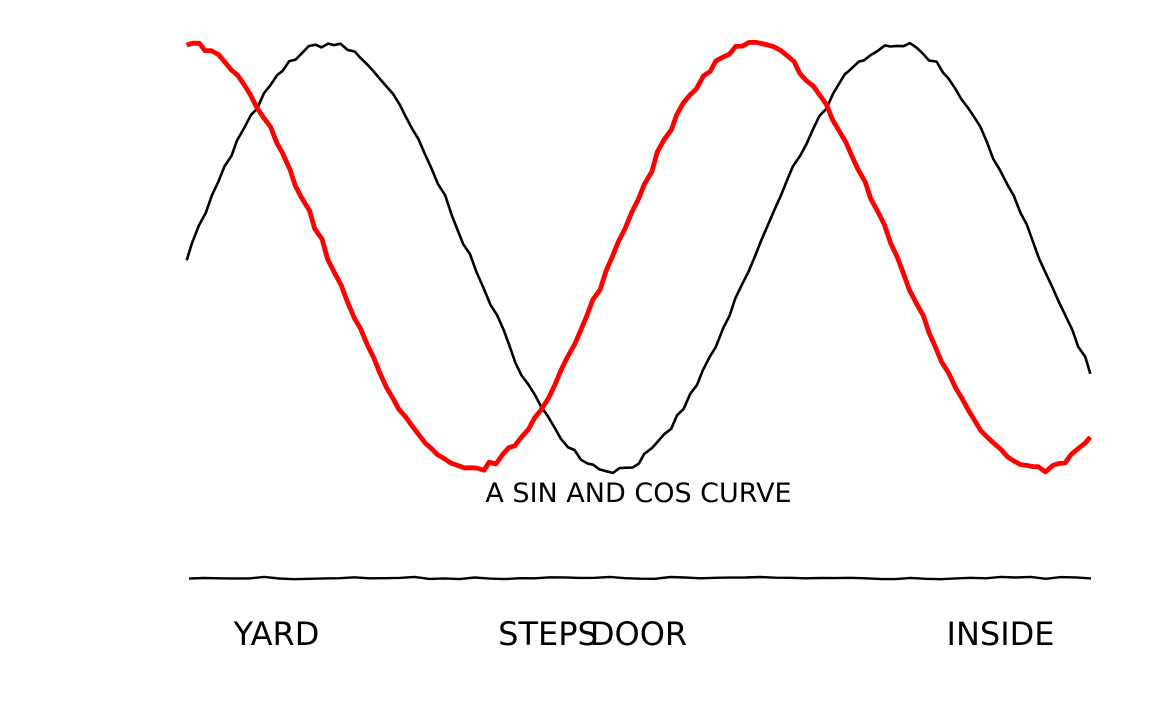 Image resolution: width=1152 pixels, height=711 pixels. Describe the element at coordinates (638, 493) in the screenshot. I see `chart-annotation: A SIN AND COS CURVE` at that location.